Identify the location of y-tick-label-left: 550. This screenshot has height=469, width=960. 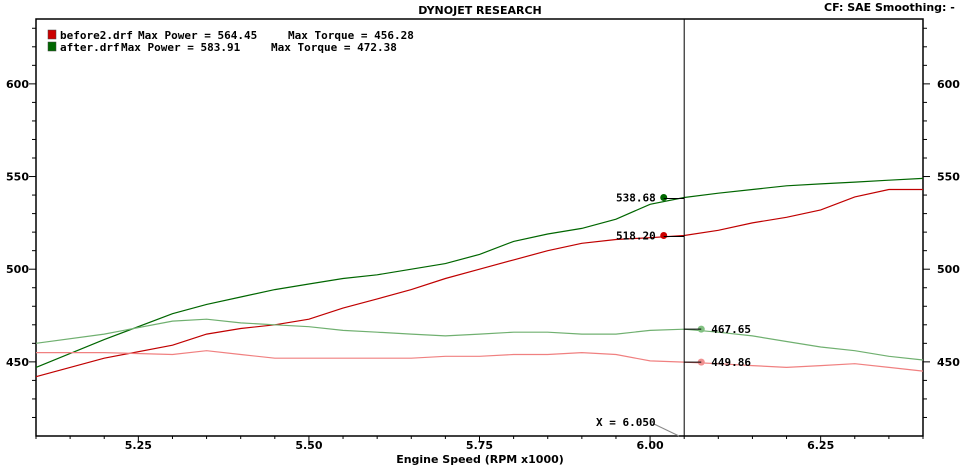
(17, 177).